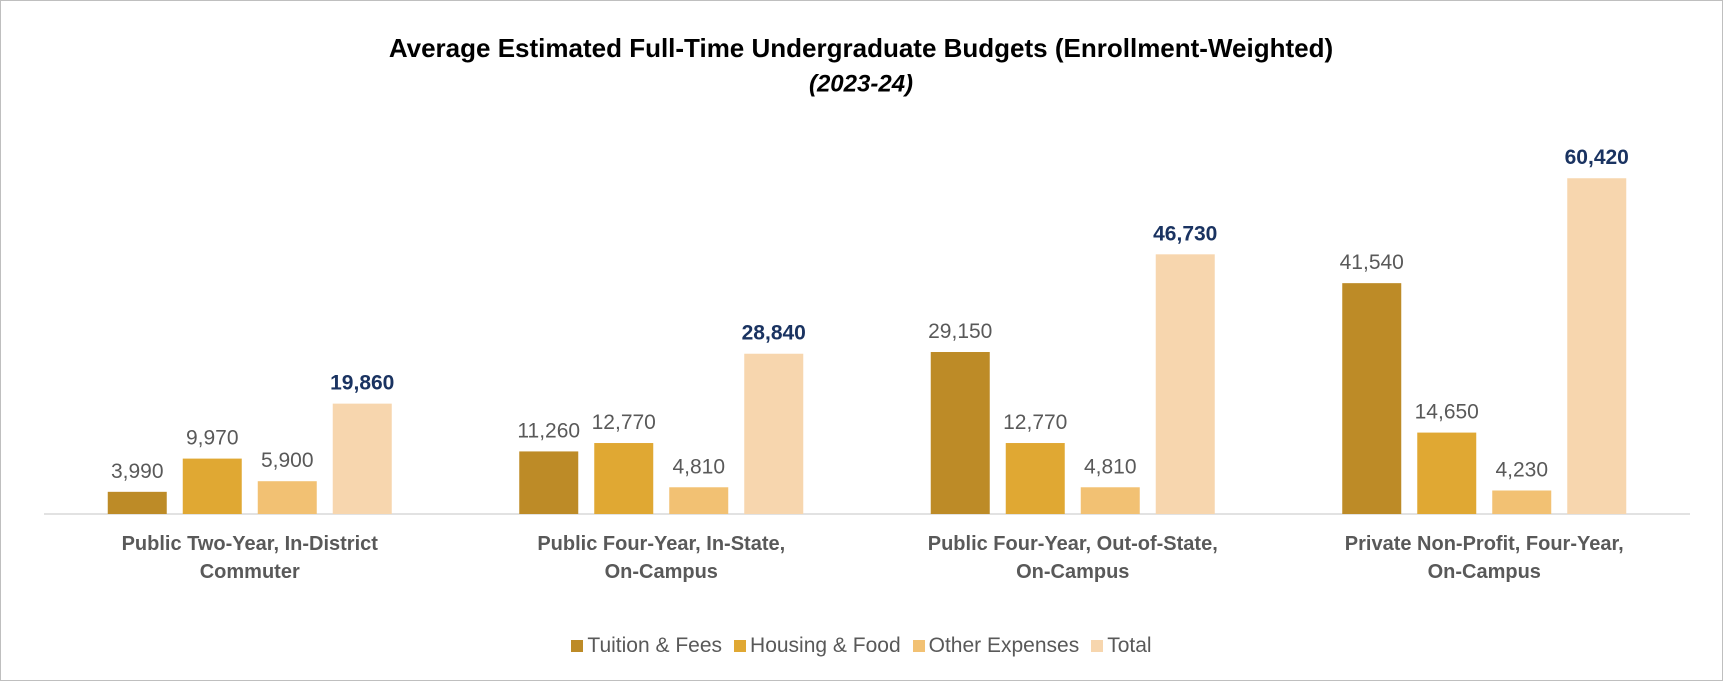 This screenshot has height=681, width=1723. I want to click on legend-label: Other Expenses, so click(1004, 645).